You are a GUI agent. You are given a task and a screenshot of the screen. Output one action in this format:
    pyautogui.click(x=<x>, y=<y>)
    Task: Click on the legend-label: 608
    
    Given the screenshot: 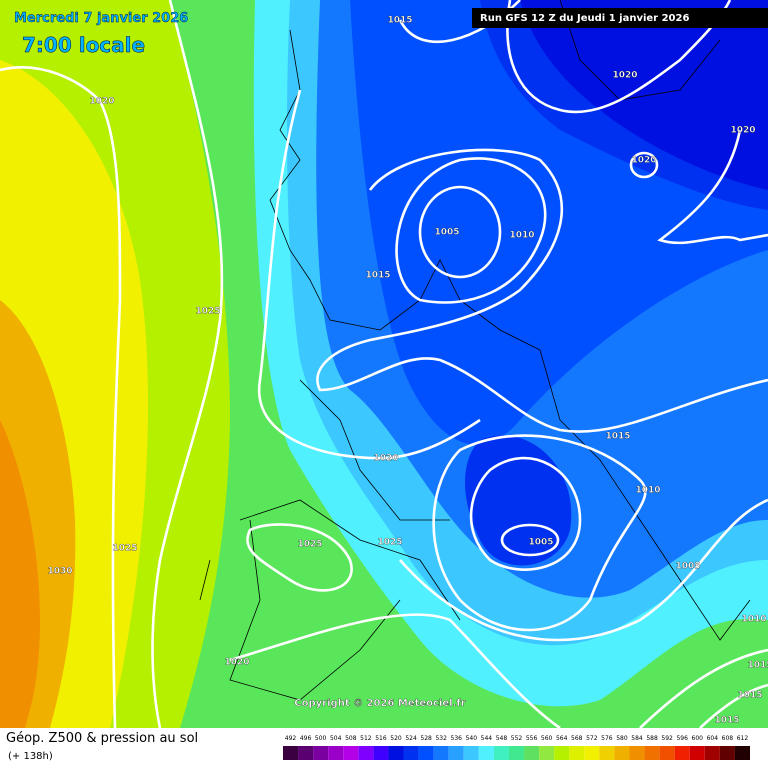 What is the action you would take?
    pyautogui.click(x=728, y=738)
    